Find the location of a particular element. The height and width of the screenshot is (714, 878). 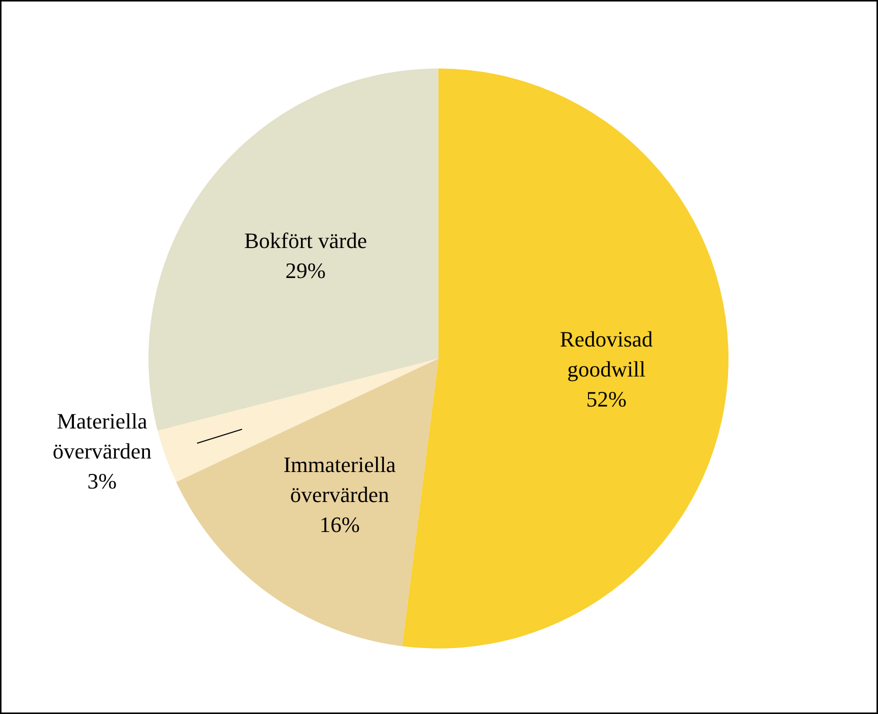

data-label: 16% is located at coordinates (339, 525).